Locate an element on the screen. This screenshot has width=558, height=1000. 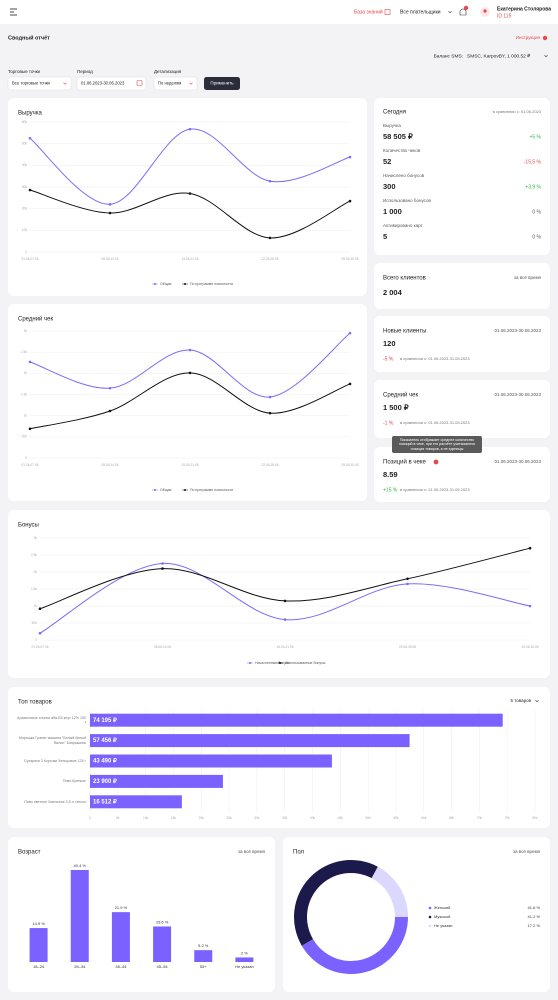
bar-value-label: 57 456 ₽ is located at coordinates (105, 740).